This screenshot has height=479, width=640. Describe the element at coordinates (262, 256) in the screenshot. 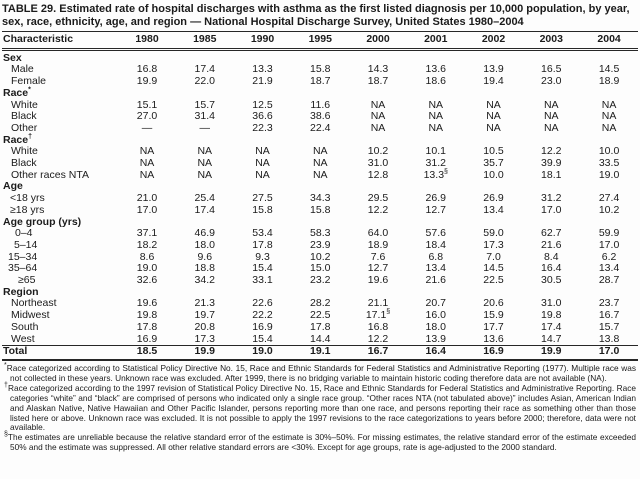

I see `rate-cell: 9.3` at that location.